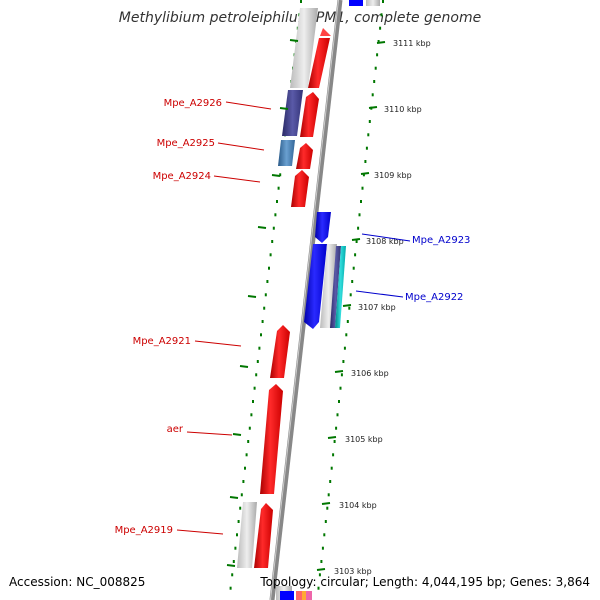  What do you see at coordinates (353, 571) in the screenshot?
I see `ruler-label: 3103 kbp` at bounding box center [353, 571].